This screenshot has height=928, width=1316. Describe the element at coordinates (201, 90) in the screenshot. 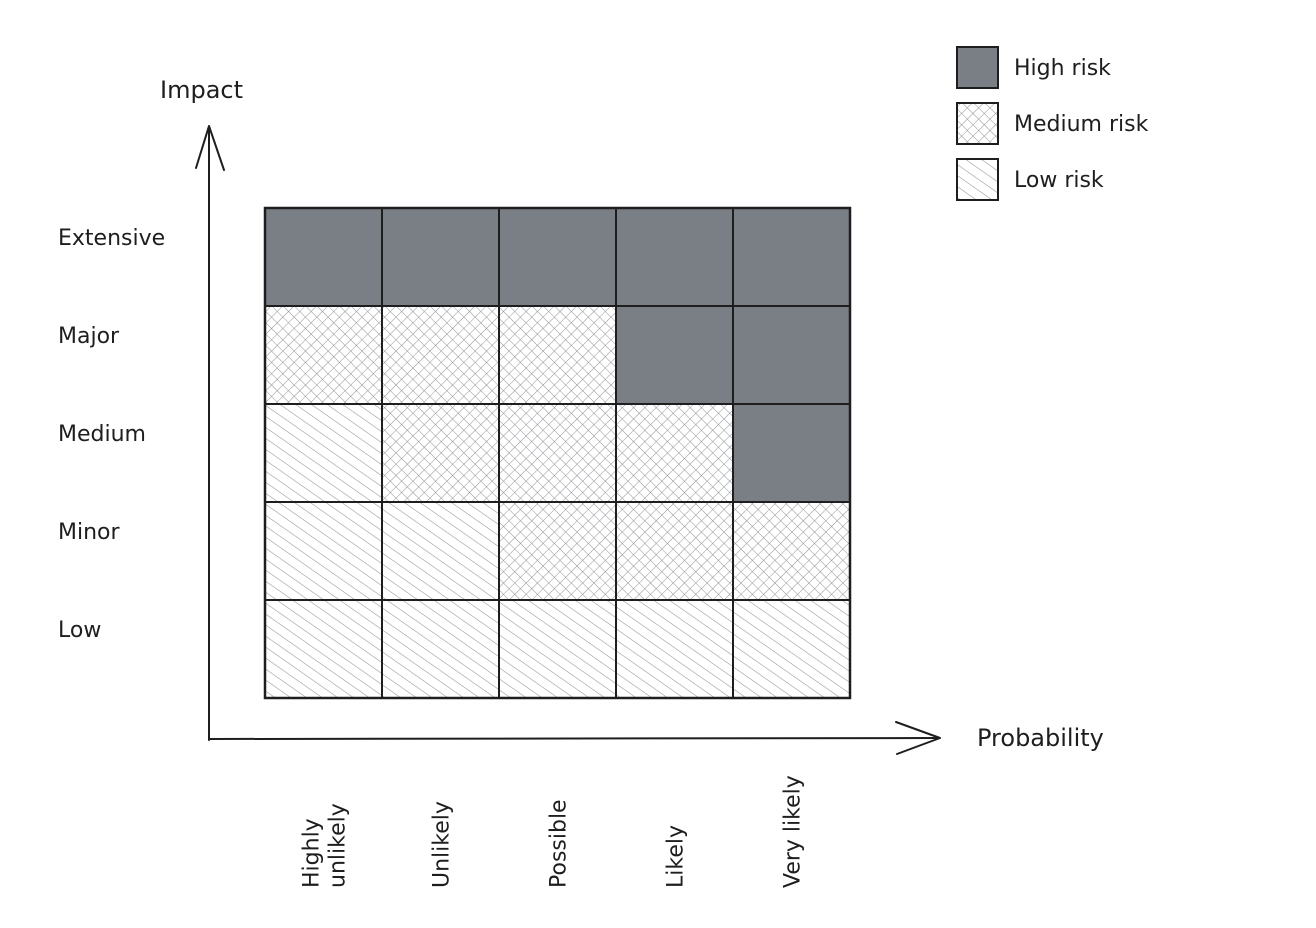

I see `y-axis-title: Impact` at that location.